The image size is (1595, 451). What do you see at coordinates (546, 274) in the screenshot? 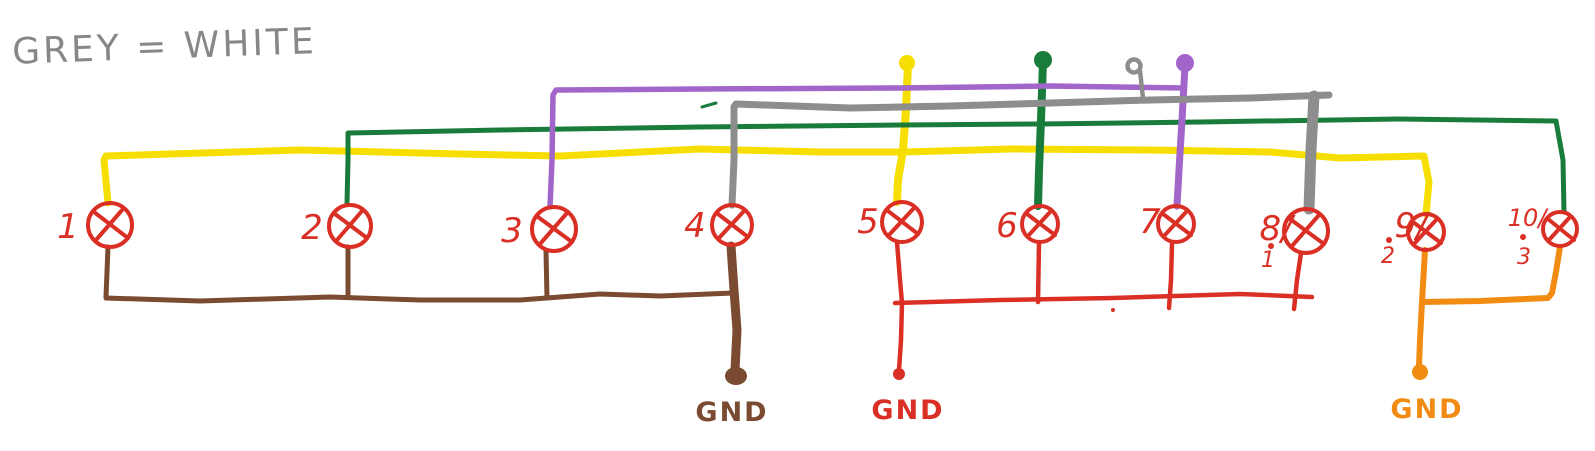
I see `brown-lamp3-drop` at bounding box center [546, 274].